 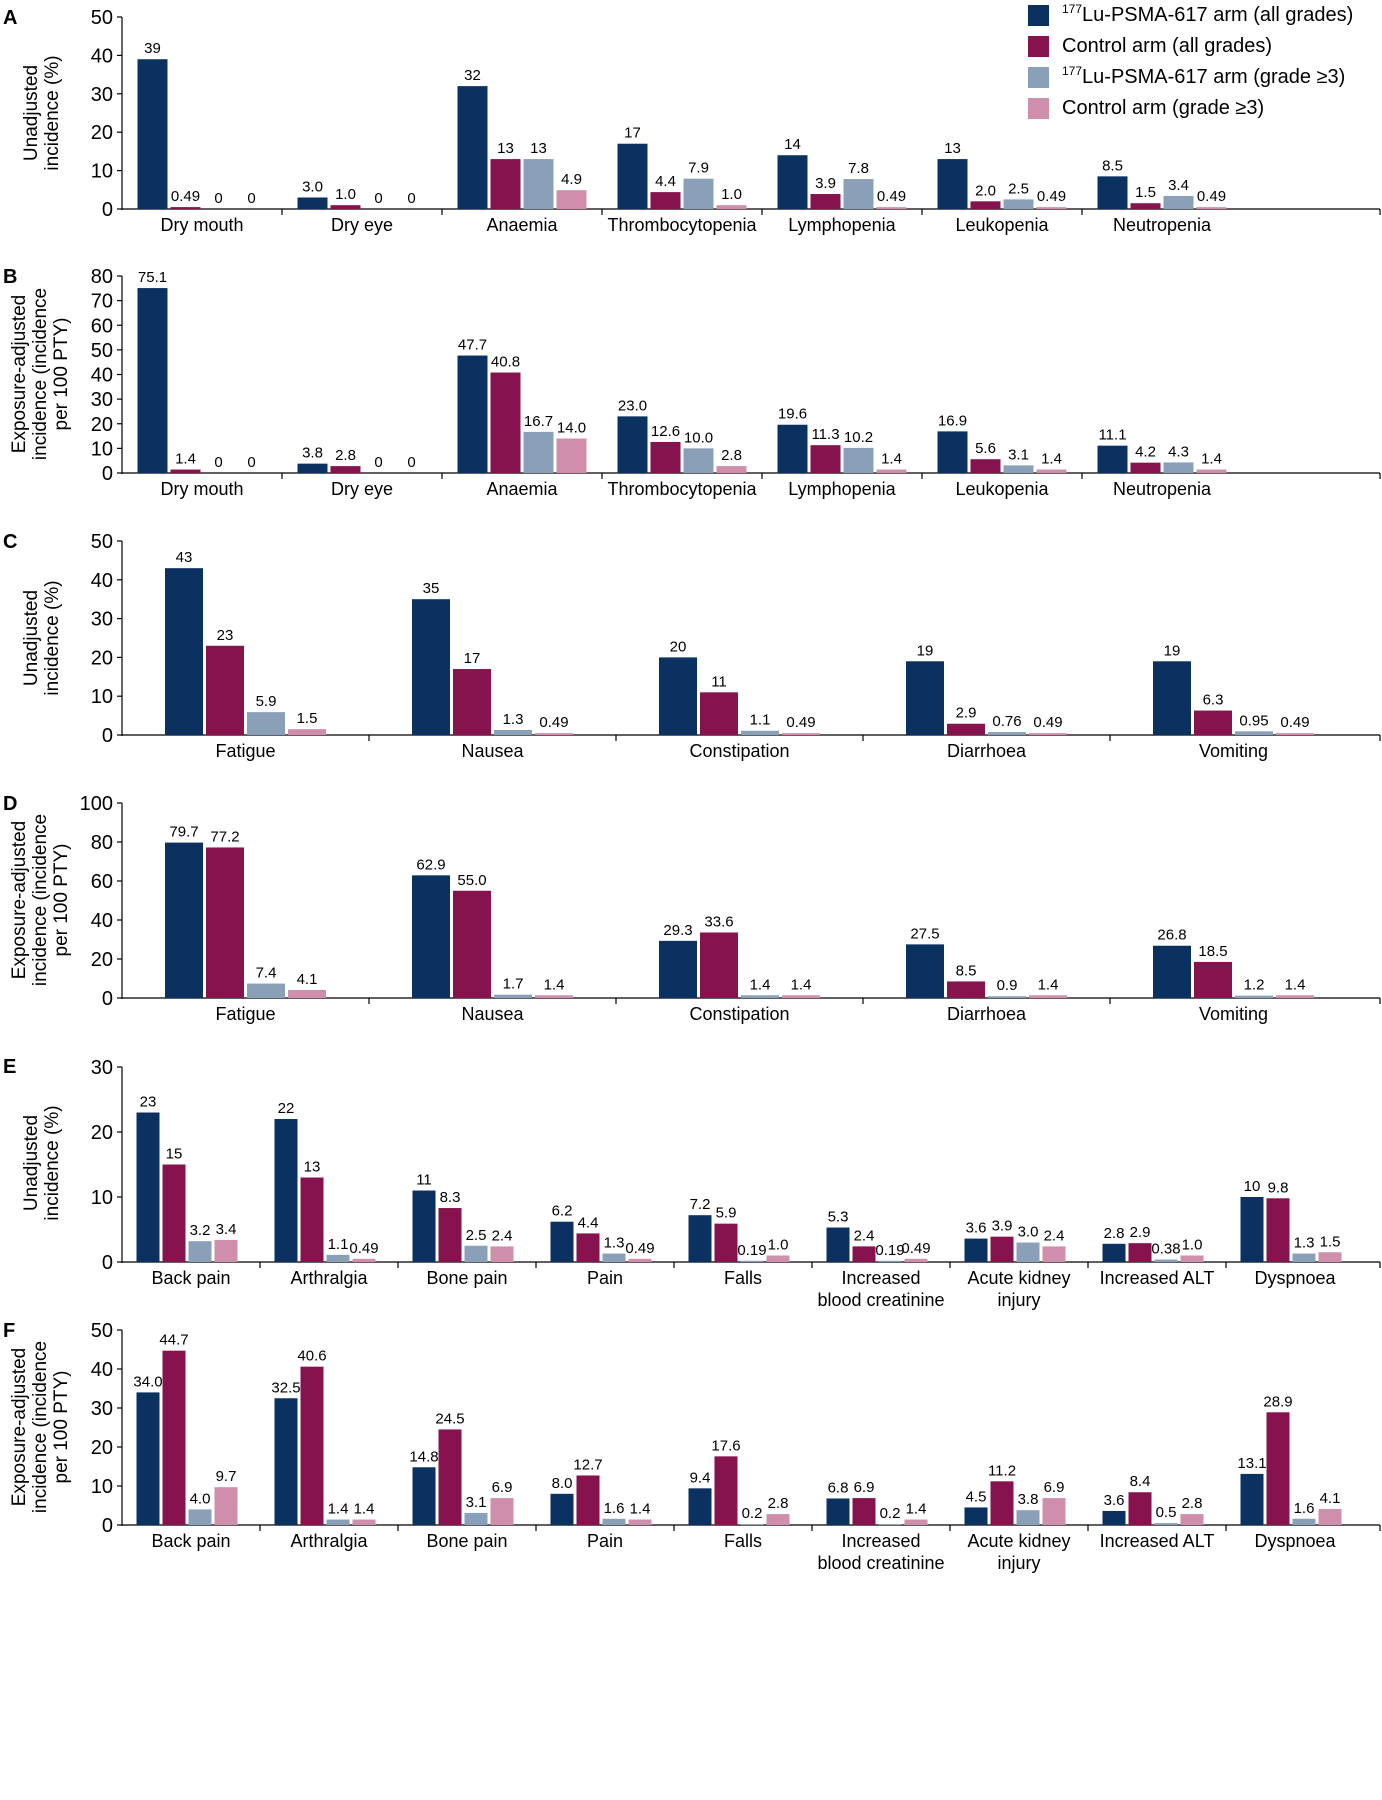 I want to click on panel-f-data-label: 4.5, so click(x=976, y=1496).